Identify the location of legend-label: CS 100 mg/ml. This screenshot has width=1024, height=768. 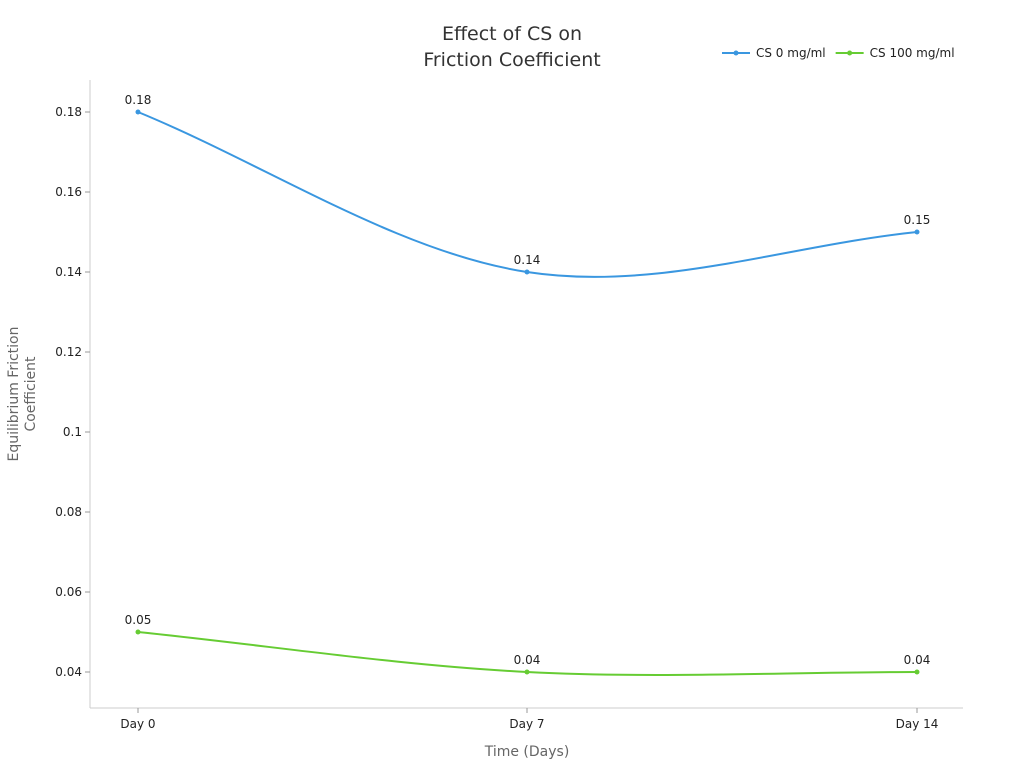
(912, 53).